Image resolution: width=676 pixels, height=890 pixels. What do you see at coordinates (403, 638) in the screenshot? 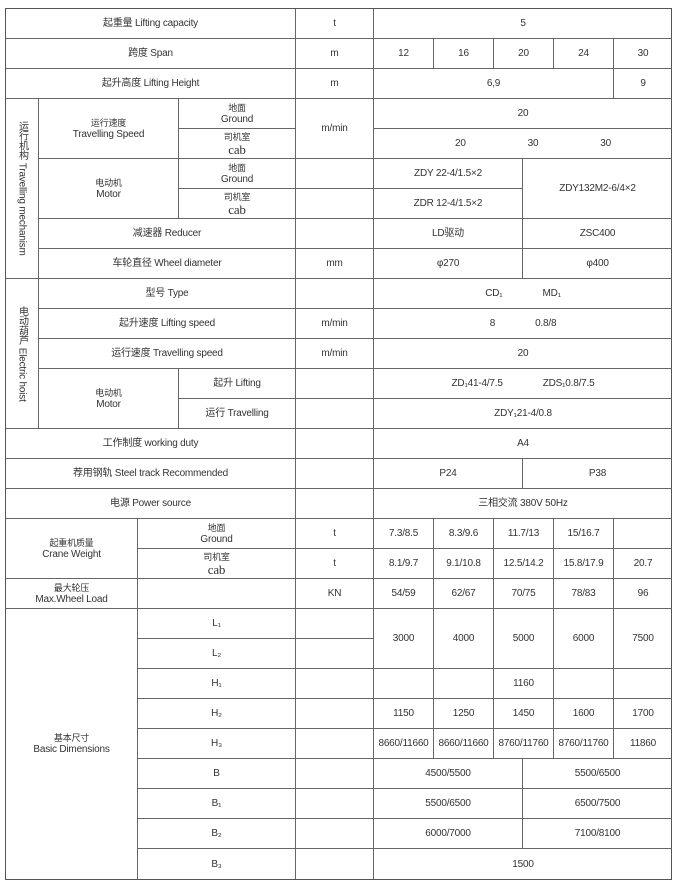
I see `basic-dimensions-L-values: 3000` at bounding box center [403, 638].